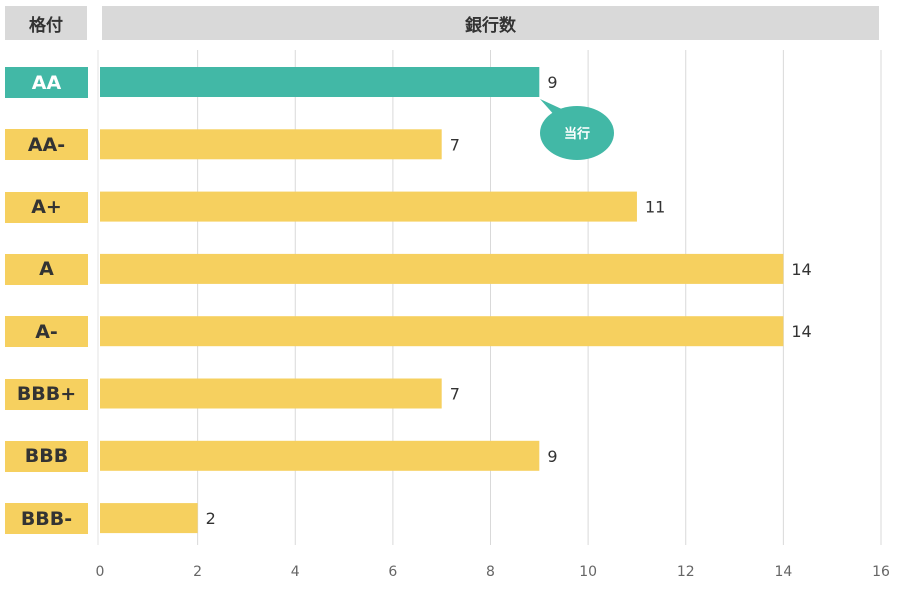 The width and height of the screenshot is (904, 590). I want to click on rating-label: BBB, so click(46, 456).